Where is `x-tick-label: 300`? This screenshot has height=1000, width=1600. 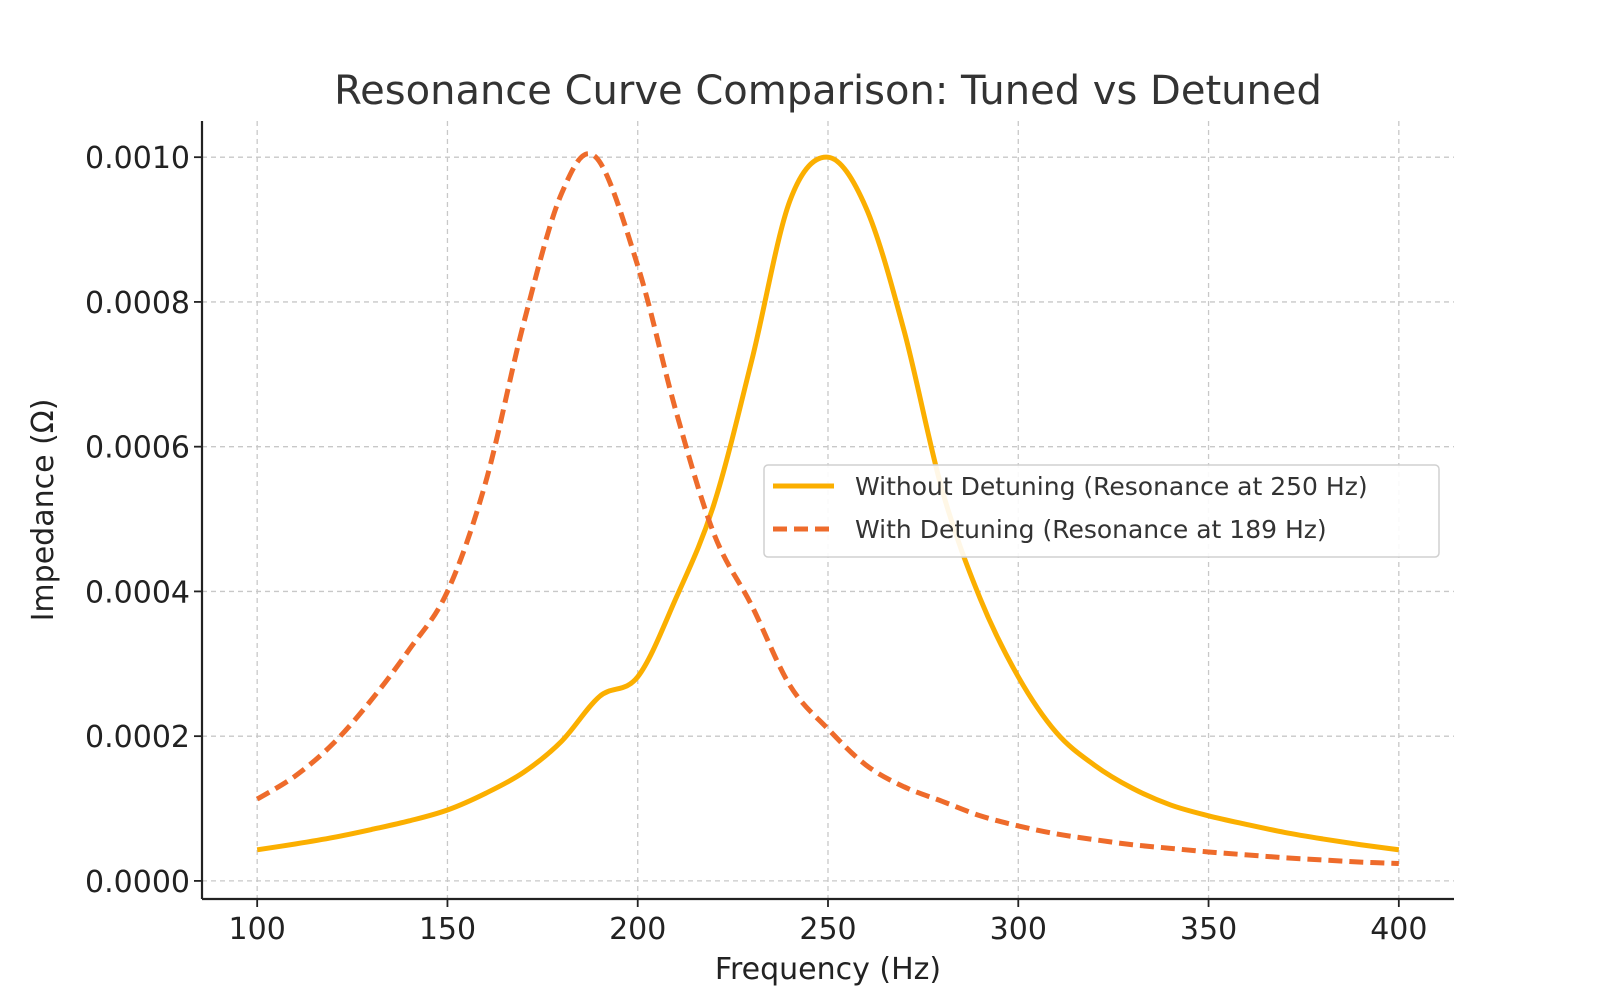 x-tick-label: 300 is located at coordinates (1018, 929).